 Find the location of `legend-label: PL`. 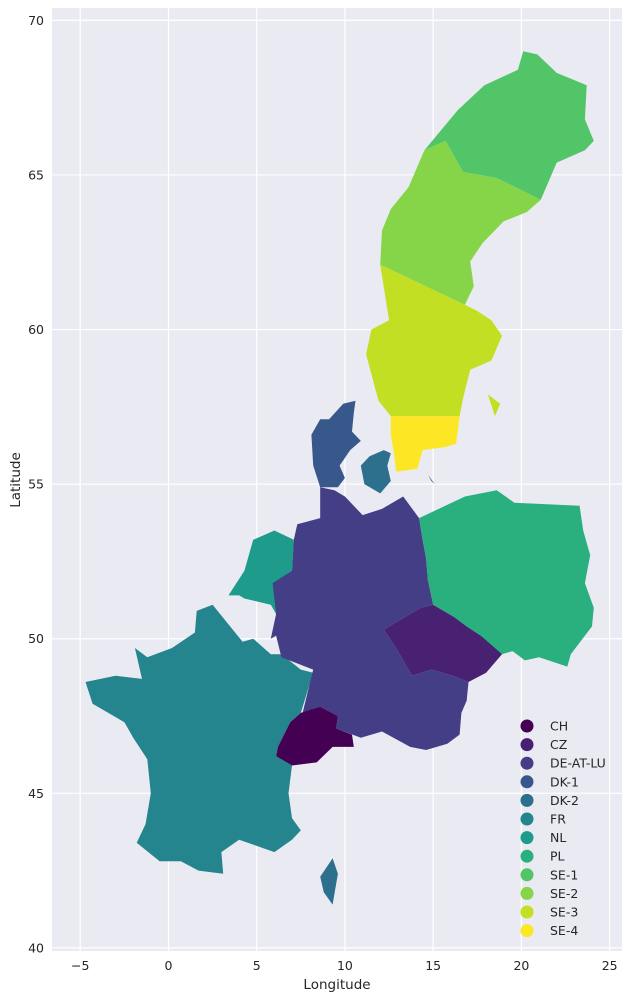

legend-label: PL is located at coordinates (557, 856).